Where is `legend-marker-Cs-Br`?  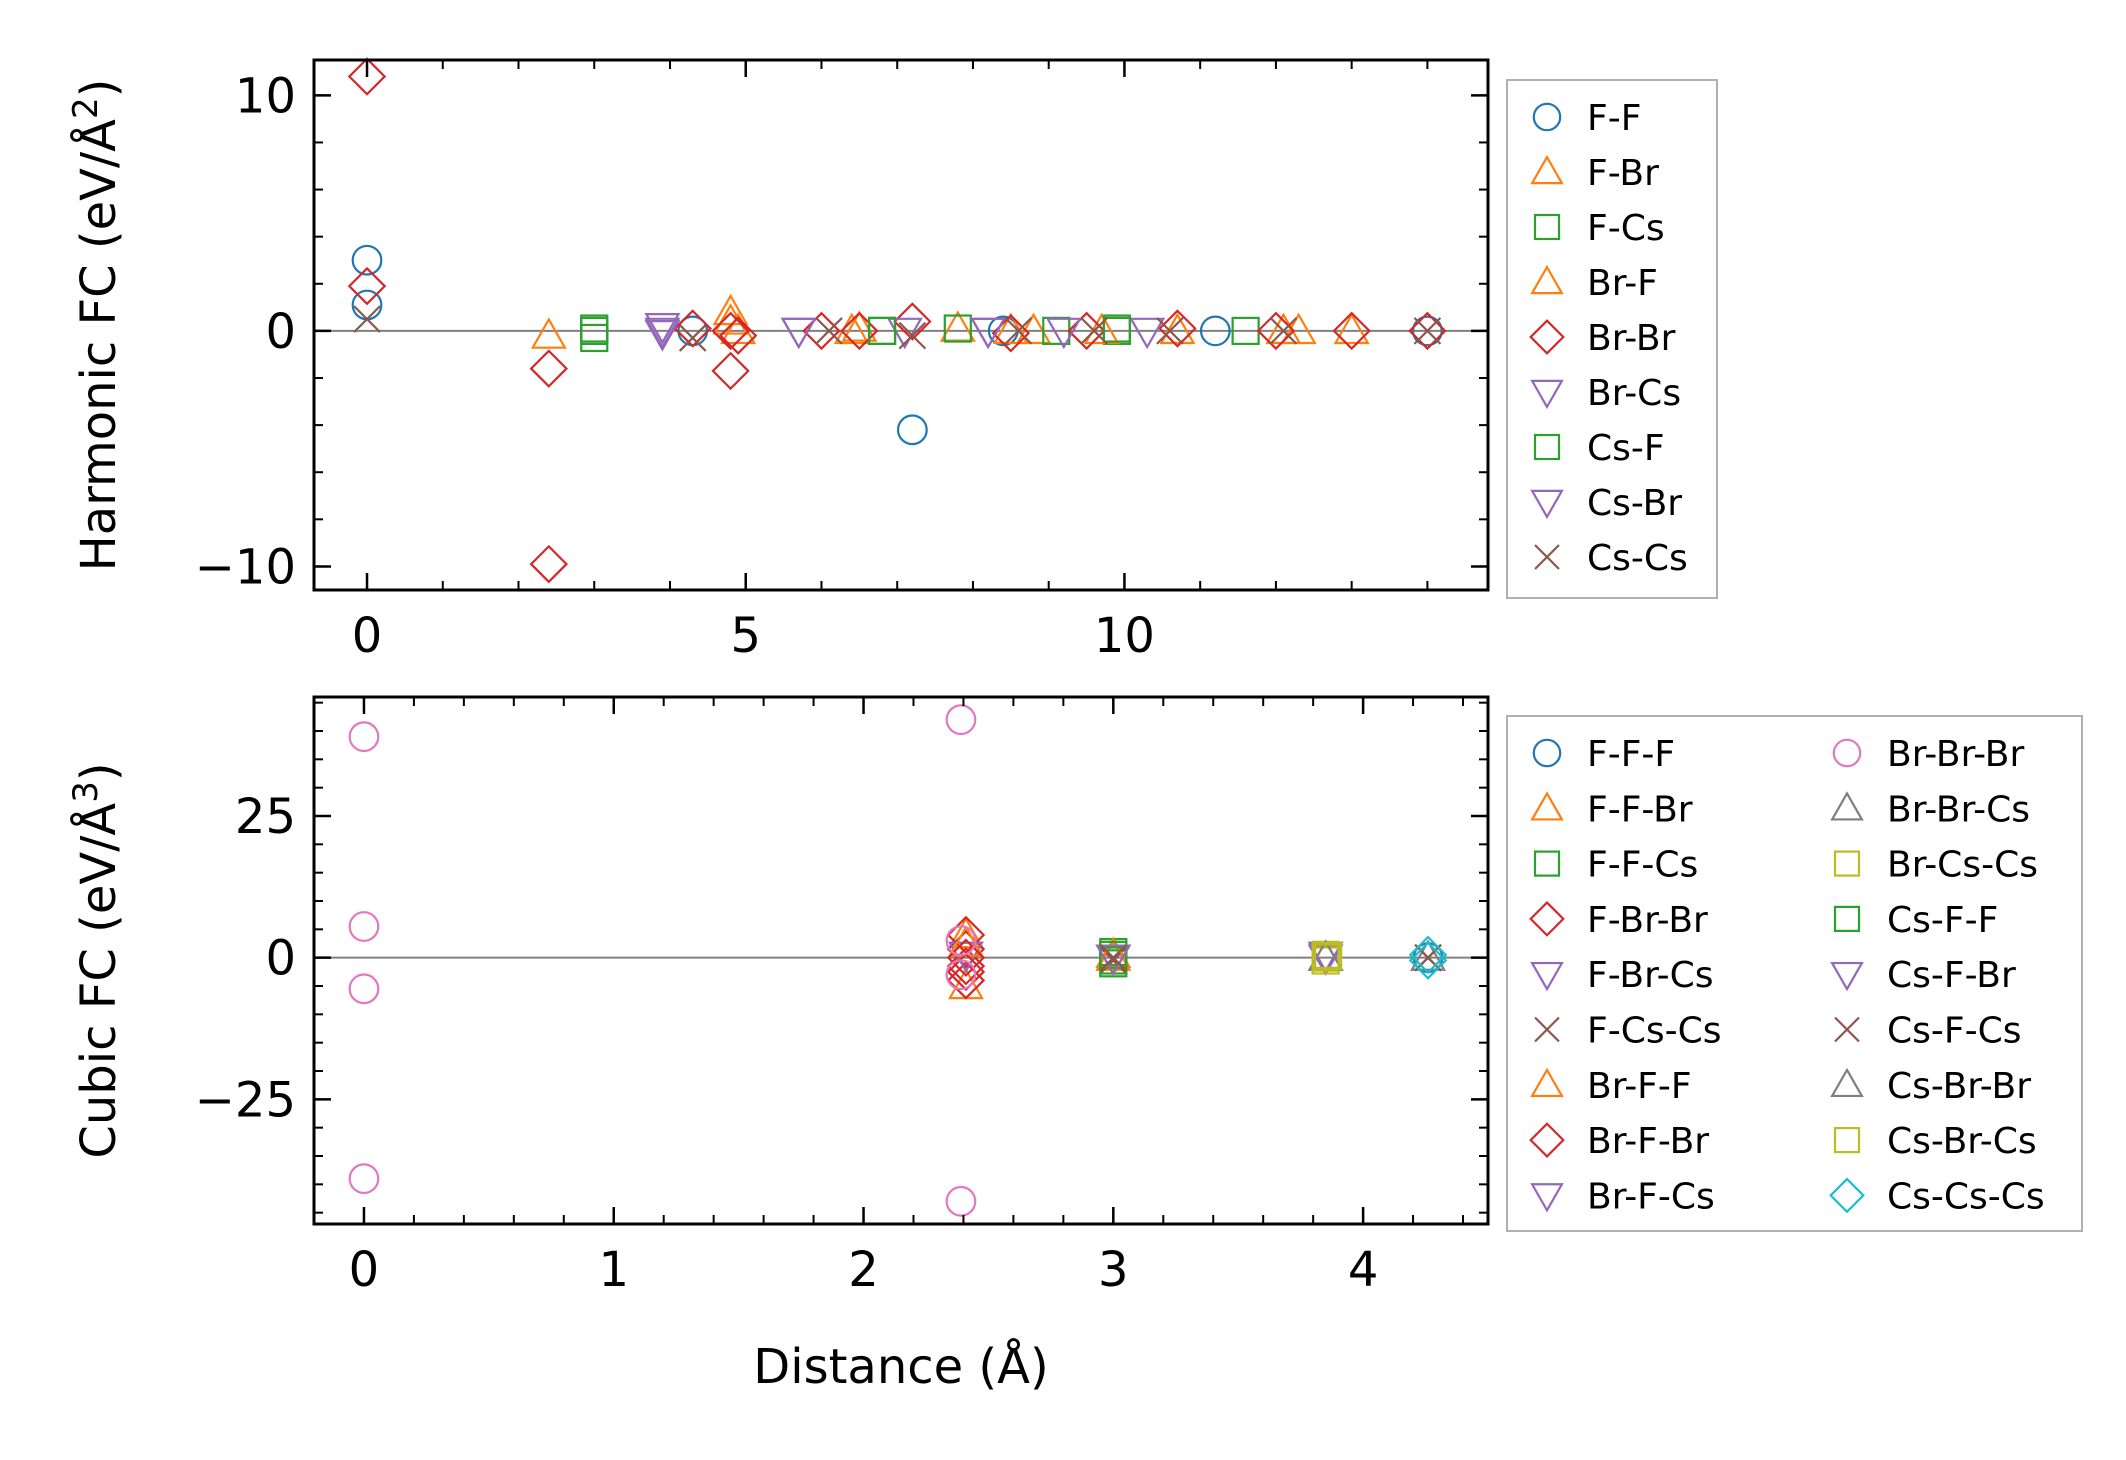 legend-marker-Cs-Br is located at coordinates (1547, 504).